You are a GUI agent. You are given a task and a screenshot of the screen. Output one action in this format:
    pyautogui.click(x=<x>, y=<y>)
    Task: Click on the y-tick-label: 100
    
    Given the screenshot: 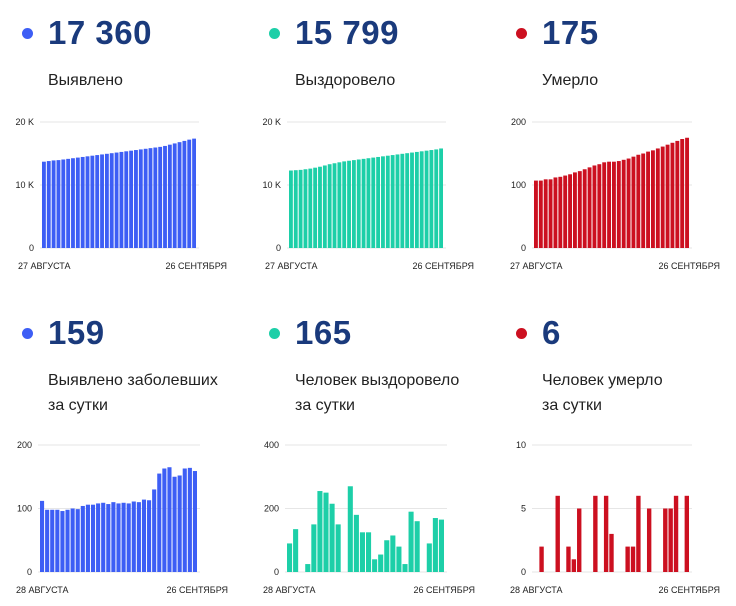 What is the action you would take?
    pyautogui.click(x=24, y=509)
    